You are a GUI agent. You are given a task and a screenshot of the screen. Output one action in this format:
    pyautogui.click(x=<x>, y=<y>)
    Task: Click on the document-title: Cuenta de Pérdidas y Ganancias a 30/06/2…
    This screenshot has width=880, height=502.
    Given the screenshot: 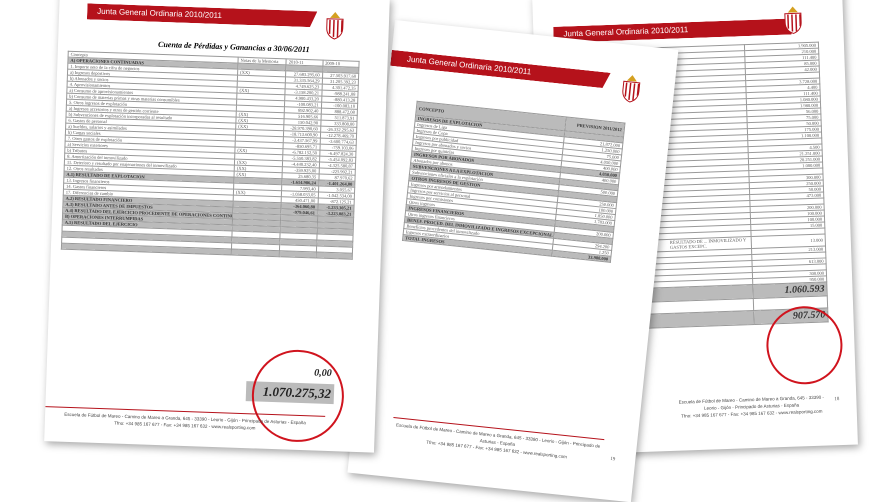 What is the action you would take?
    pyautogui.click(x=233, y=47)
    